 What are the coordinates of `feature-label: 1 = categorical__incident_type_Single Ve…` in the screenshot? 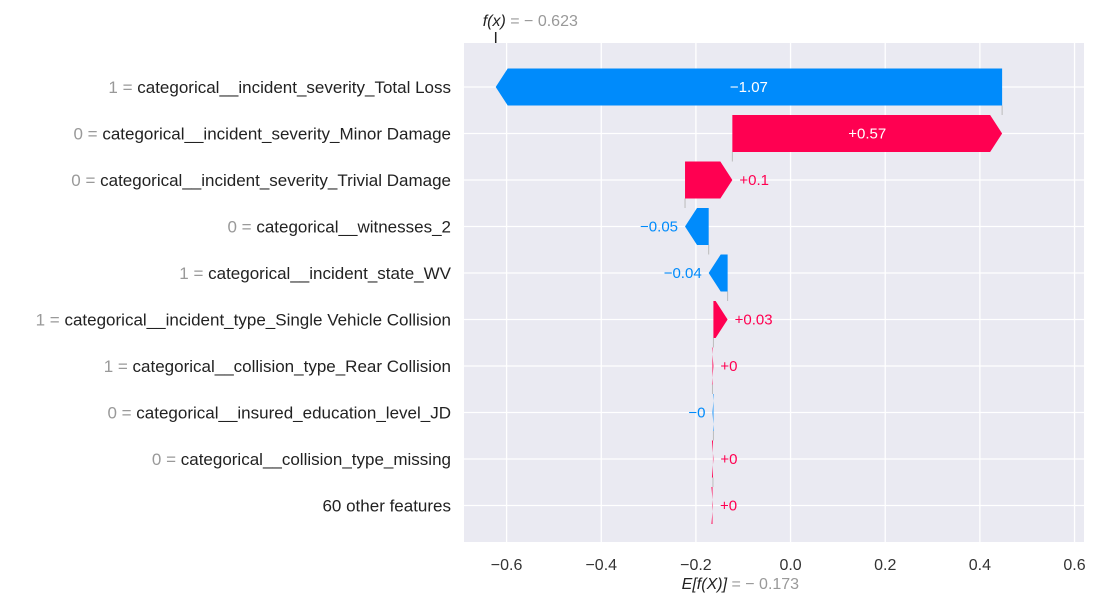 It's located at (243, 320).